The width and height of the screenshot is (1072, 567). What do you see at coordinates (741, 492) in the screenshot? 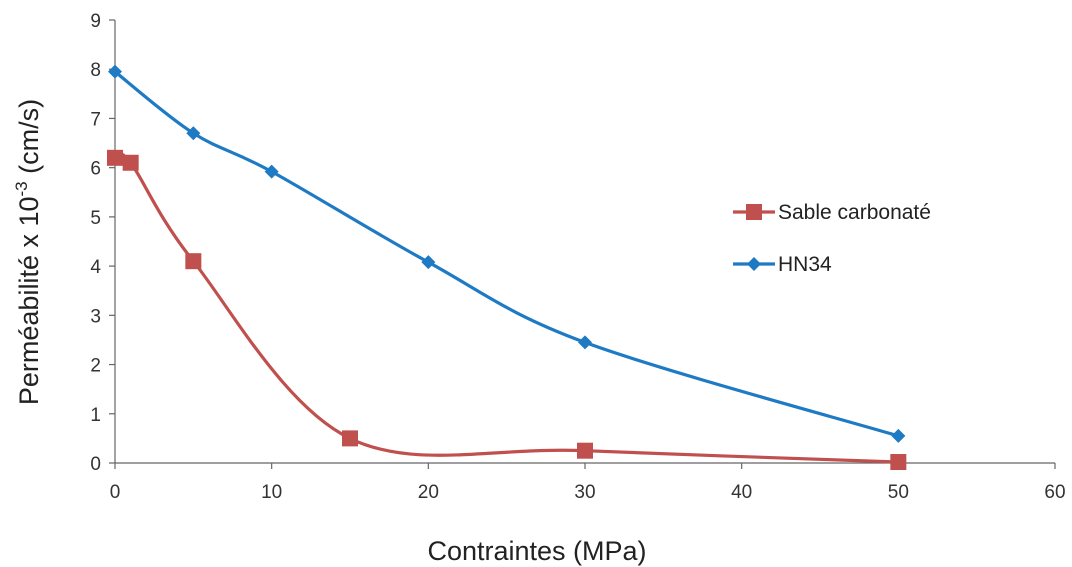
I see `x-tick-label: 40` at bounding box center [741, 492].